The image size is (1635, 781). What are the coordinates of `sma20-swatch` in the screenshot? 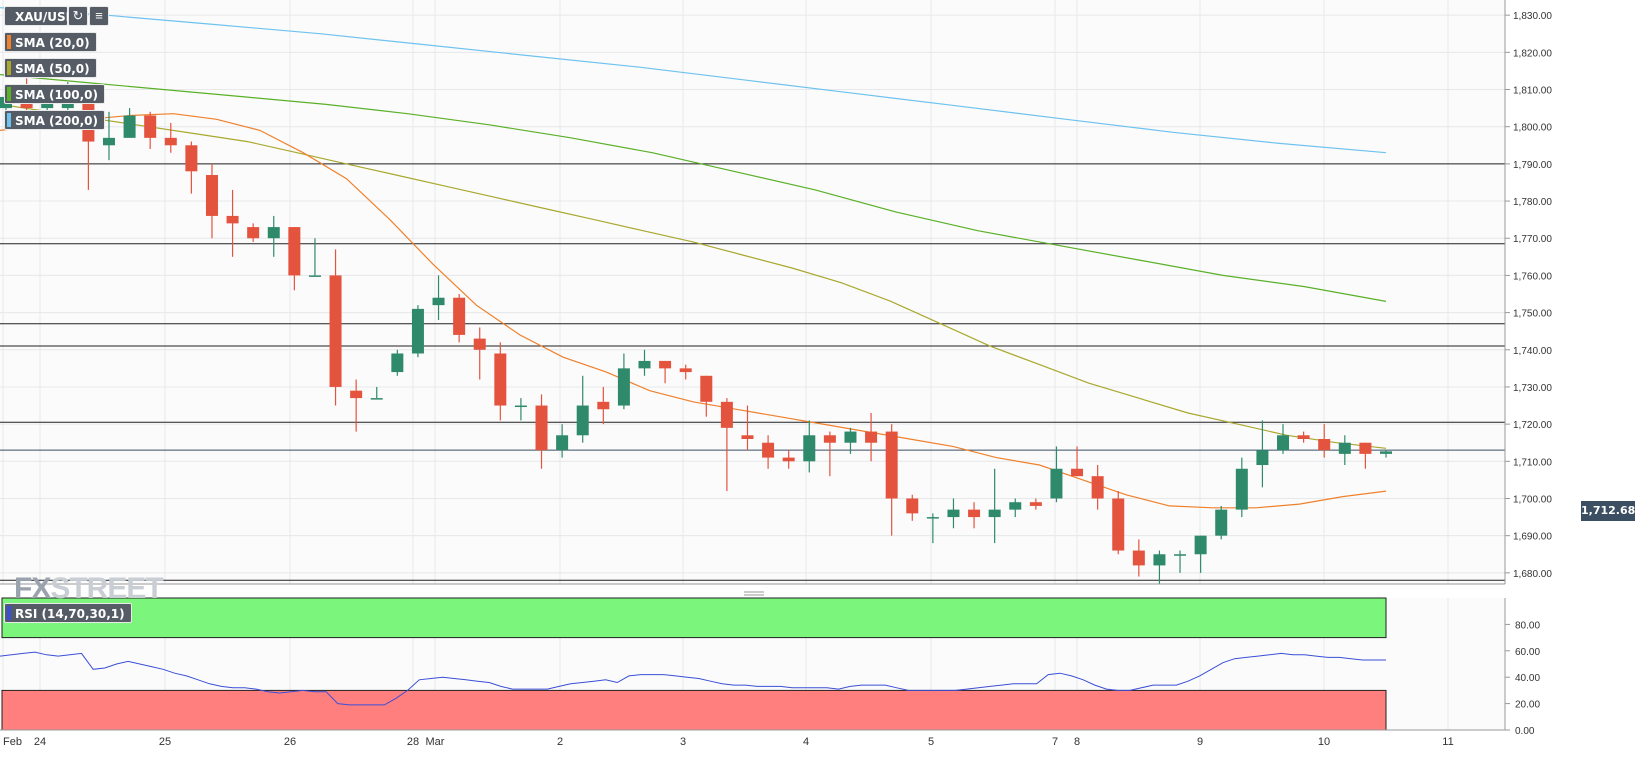 It's located at (9, 42).